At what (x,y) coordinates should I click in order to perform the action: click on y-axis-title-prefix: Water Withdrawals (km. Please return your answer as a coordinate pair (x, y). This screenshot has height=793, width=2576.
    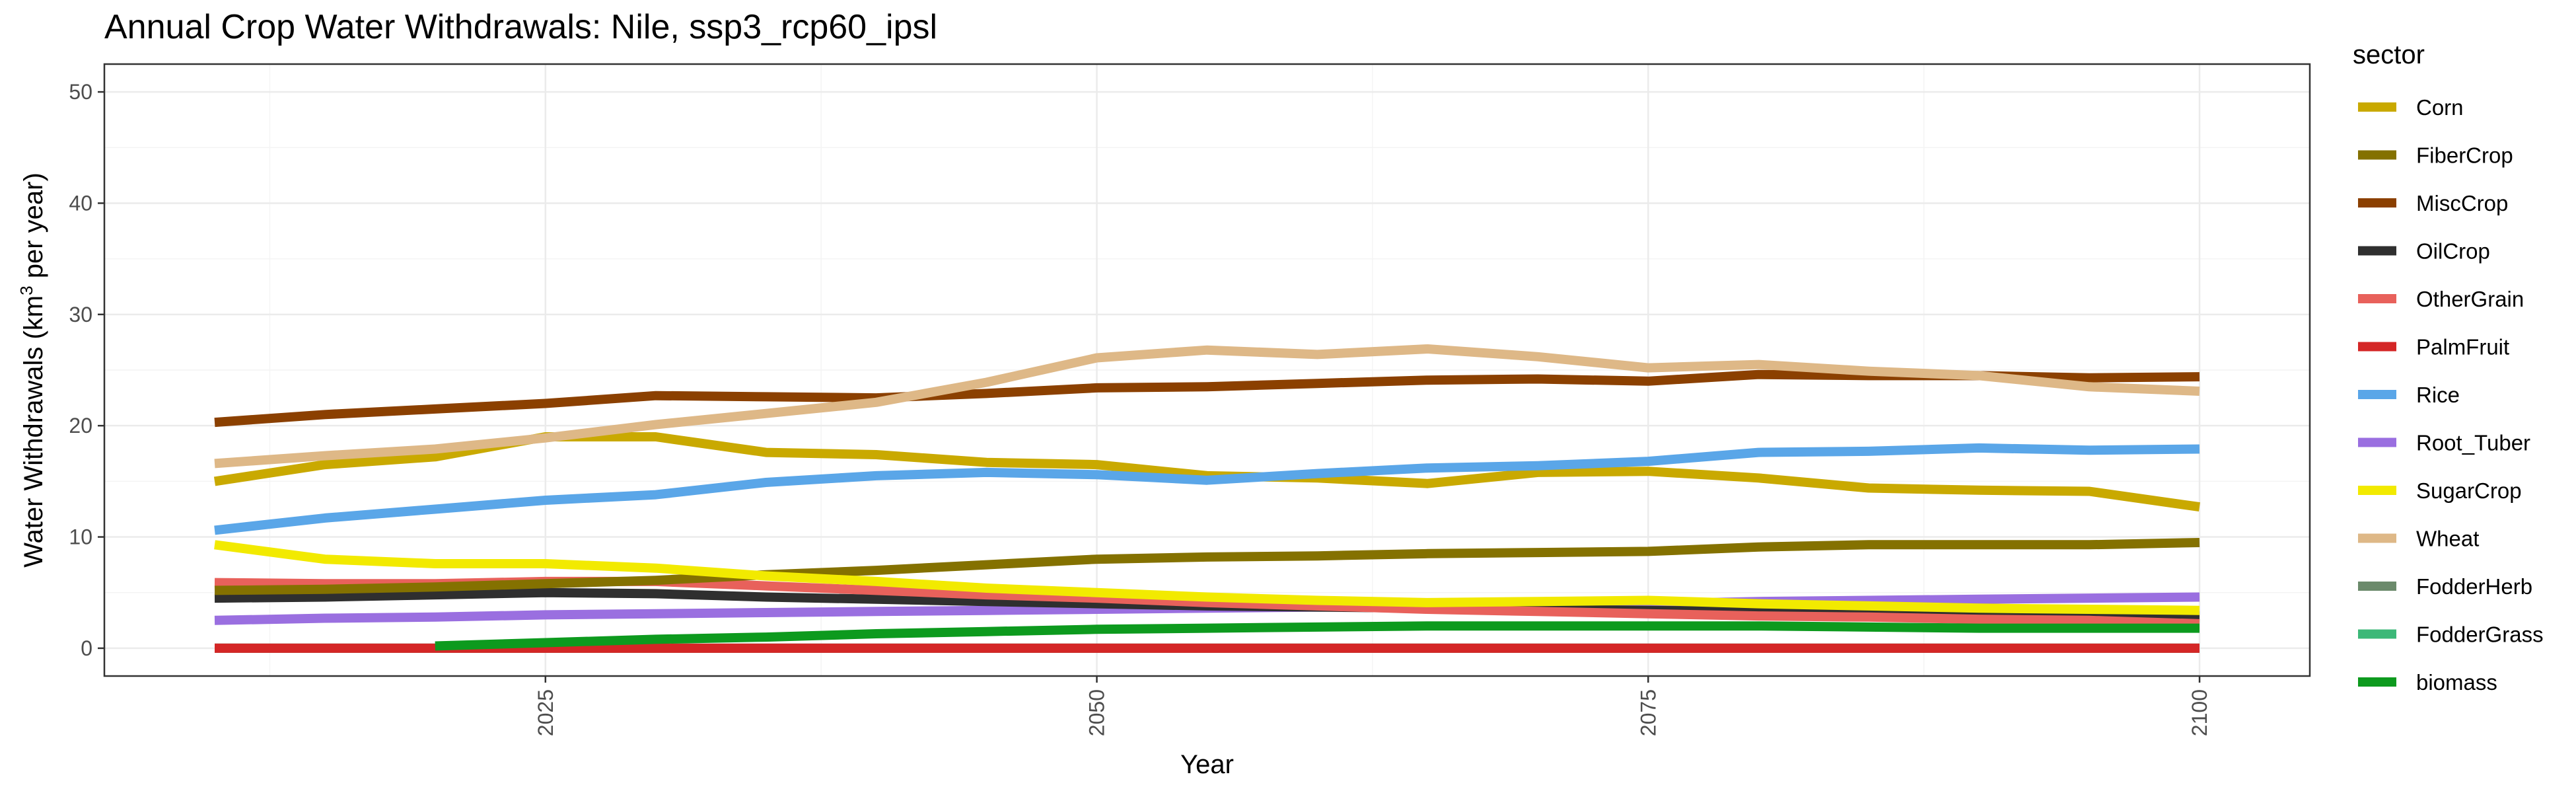
    Looking at the image, I should click on (33, 432).